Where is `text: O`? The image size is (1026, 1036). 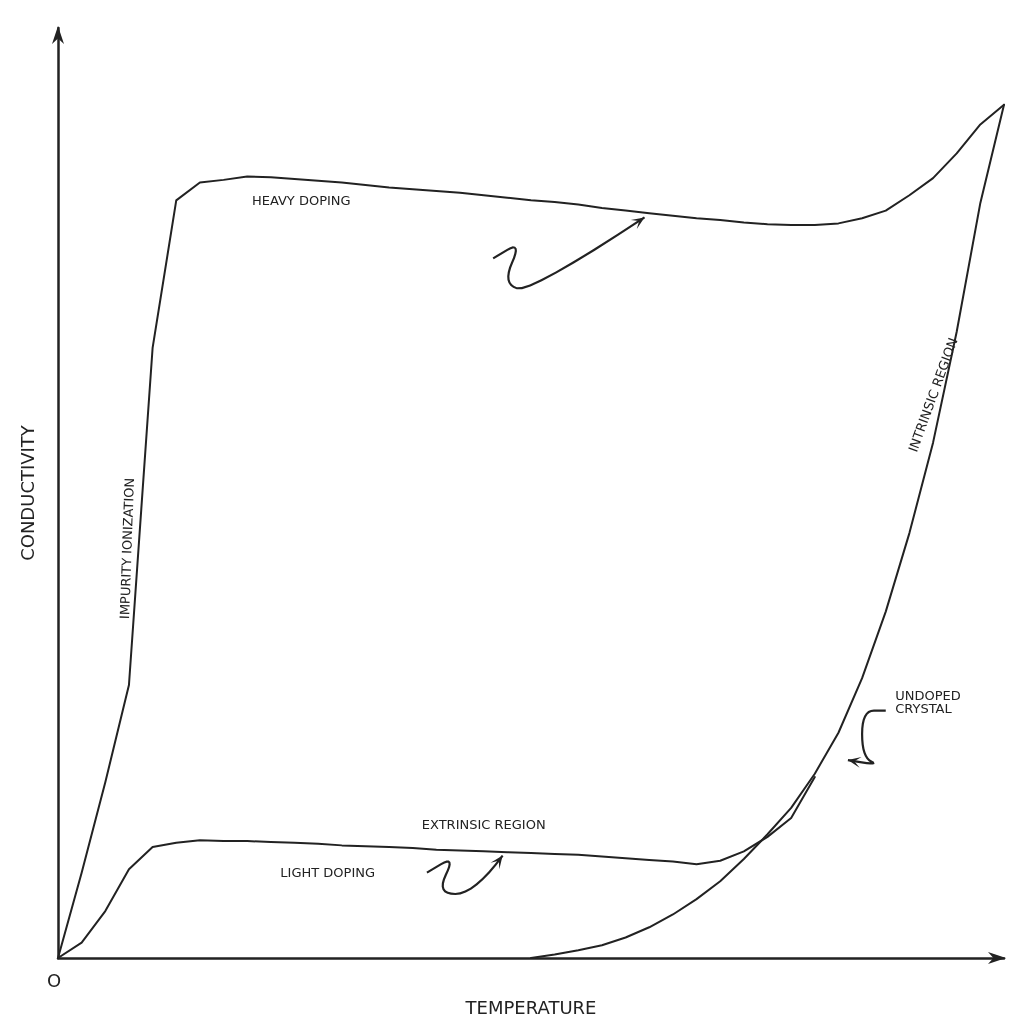 text: O is located at coordinates (54, 980).